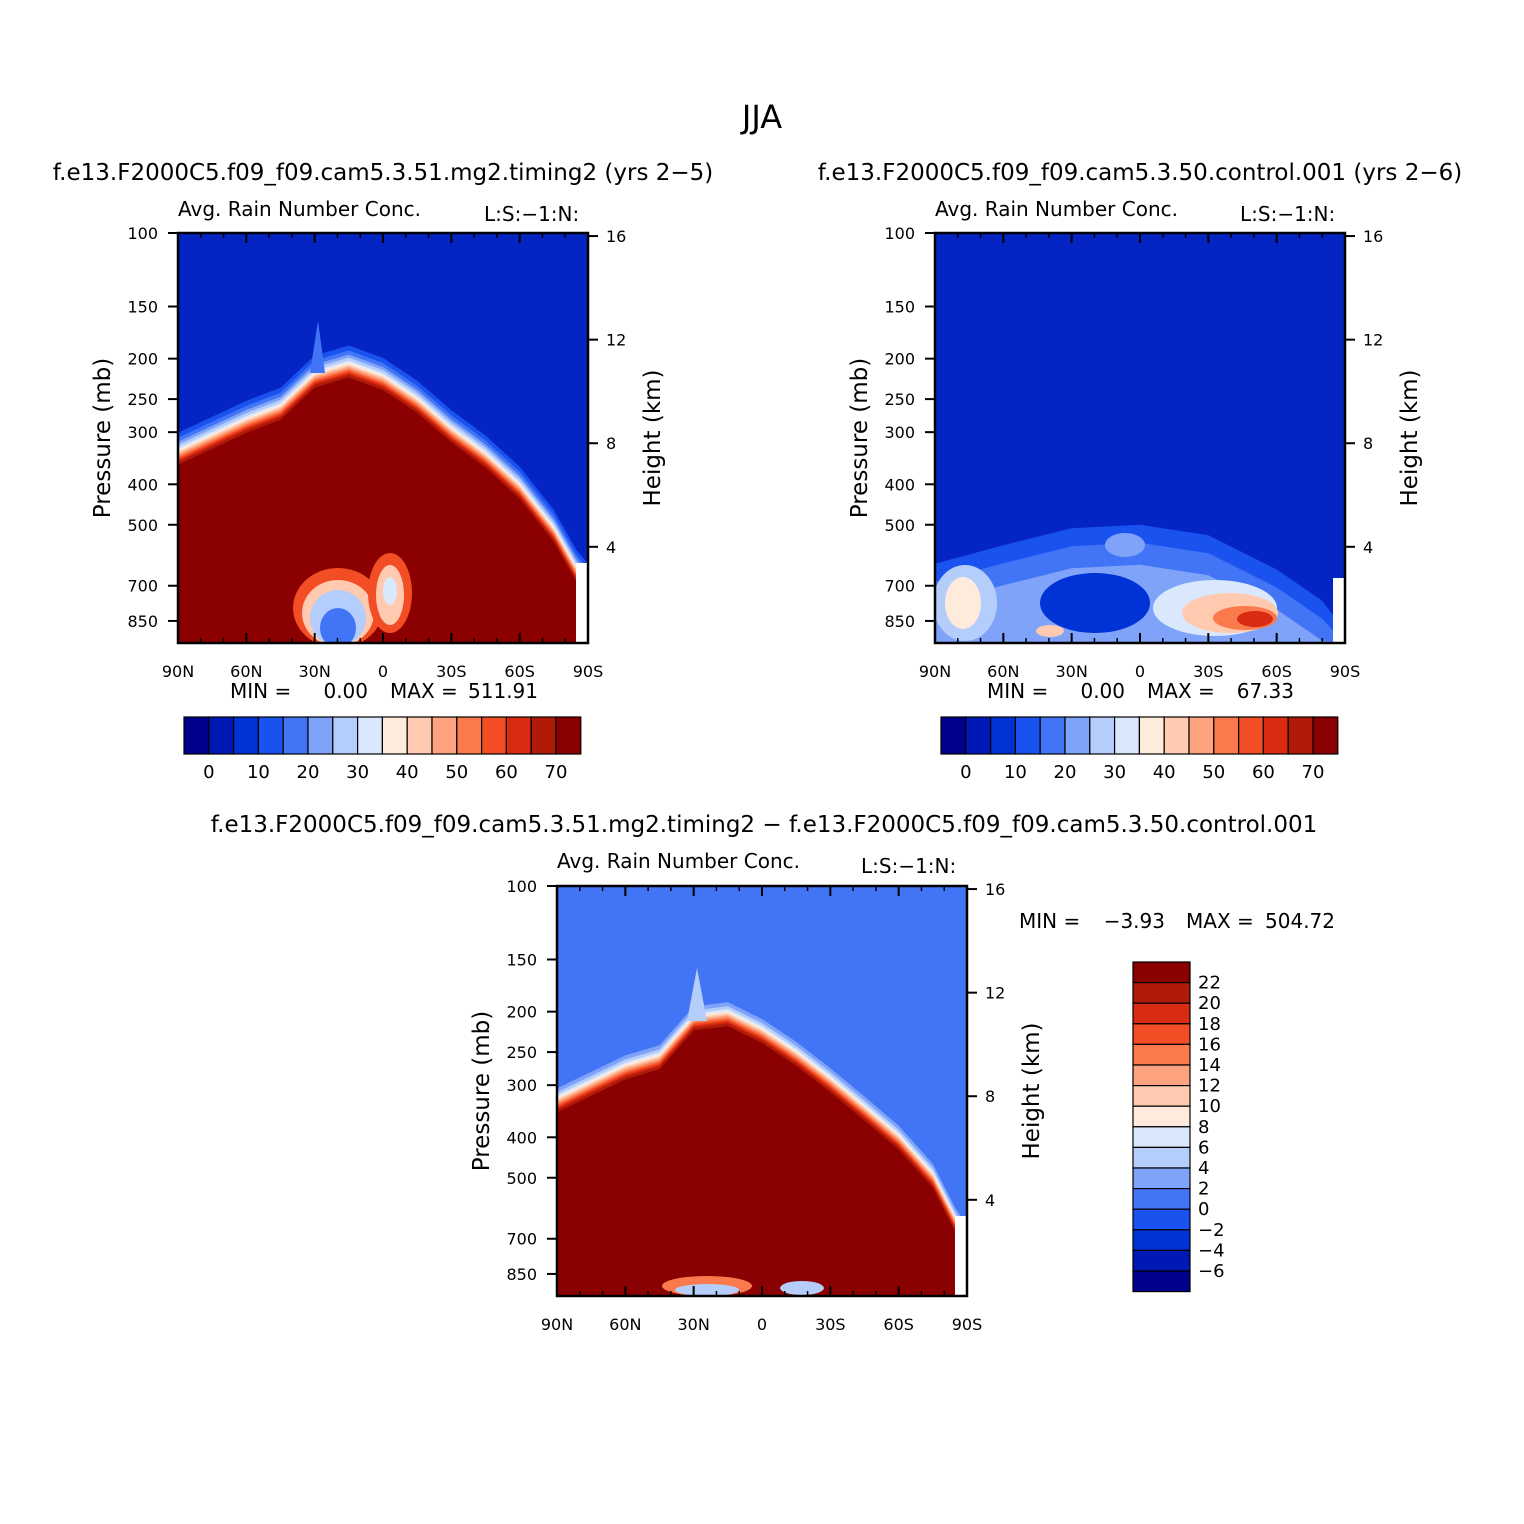  Describe the element at coordinates (1263, 772) in the screenshot. I see `colorbar-label: 60` at that location.